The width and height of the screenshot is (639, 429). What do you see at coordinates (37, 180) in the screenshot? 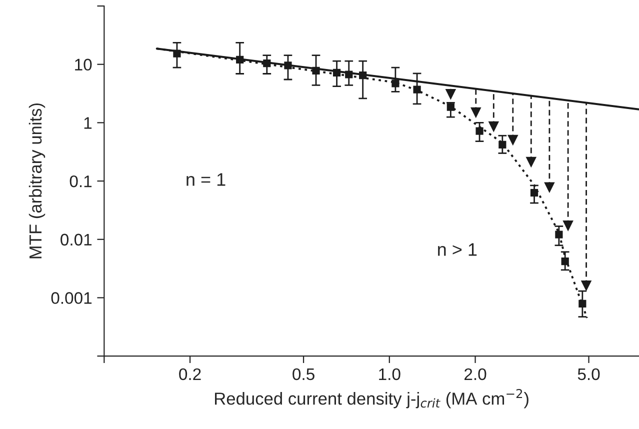
I see `y-axis-title: MTF (arbitrary units)` at bounding box center [37, 180].